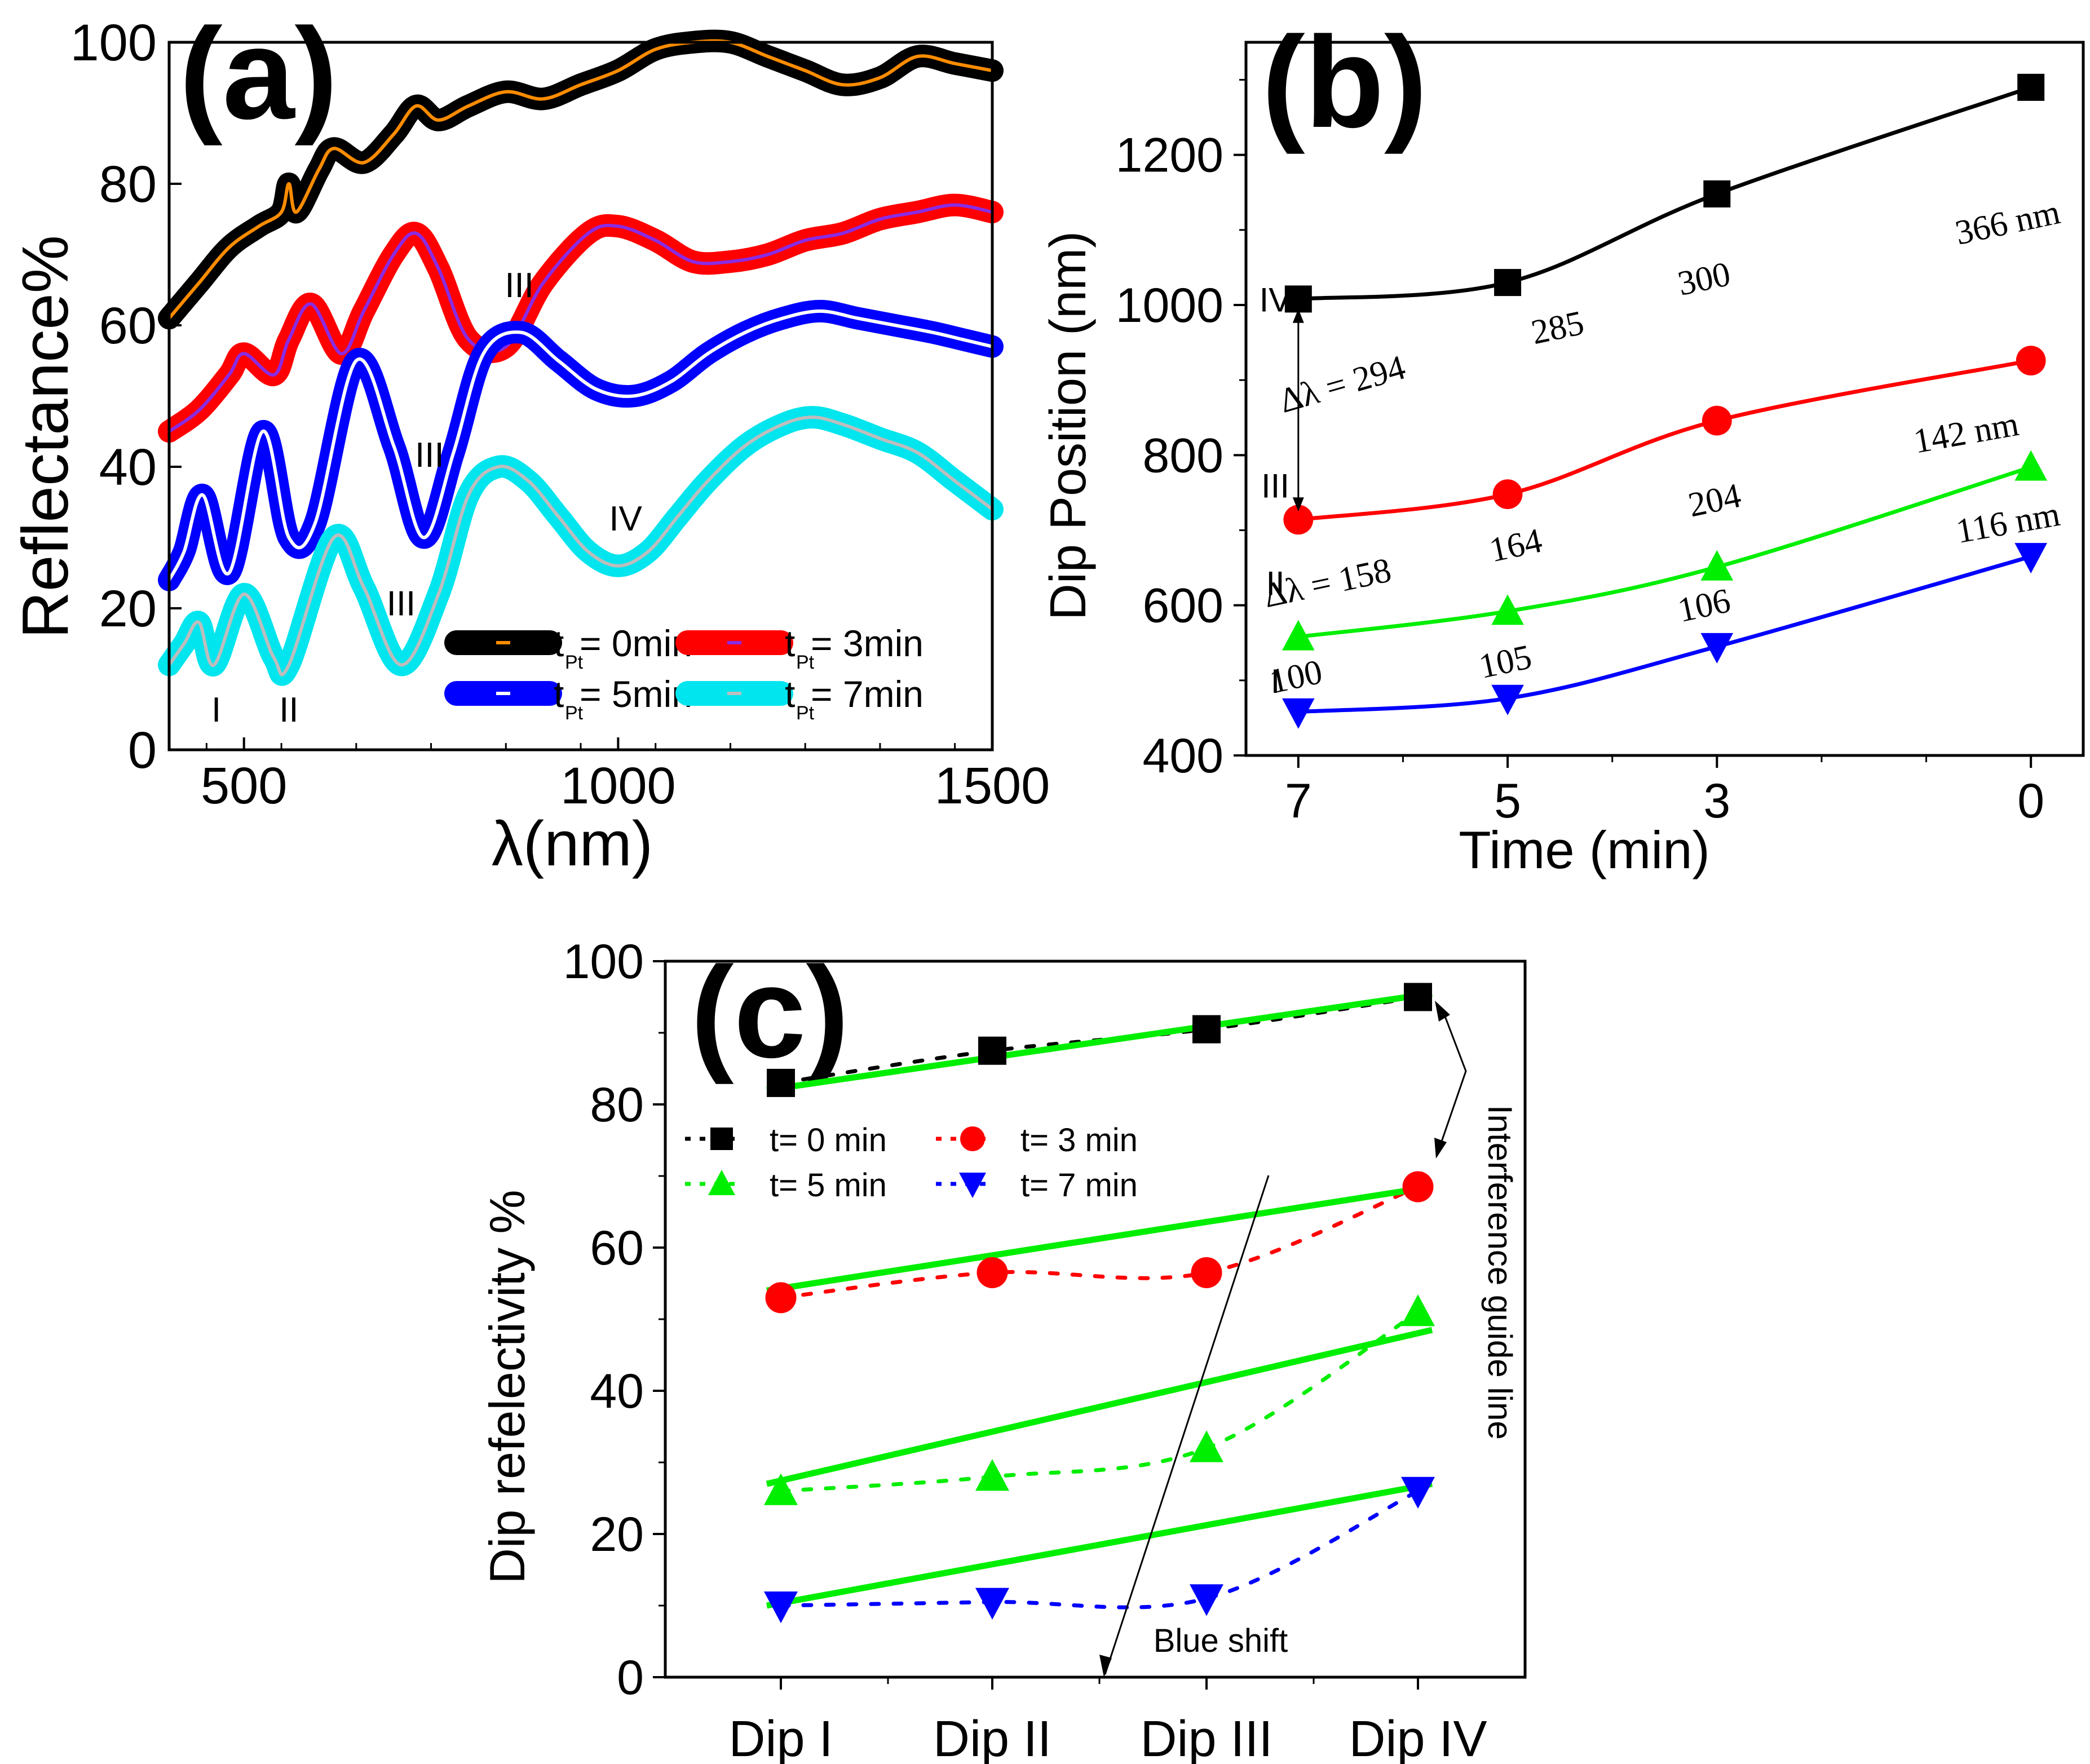 The width and height of the screenshot is (2090, 1764). Describe the element at coordinates (770, 1012) in the screenshot. I see `panel-c-label: (c)` at that location.